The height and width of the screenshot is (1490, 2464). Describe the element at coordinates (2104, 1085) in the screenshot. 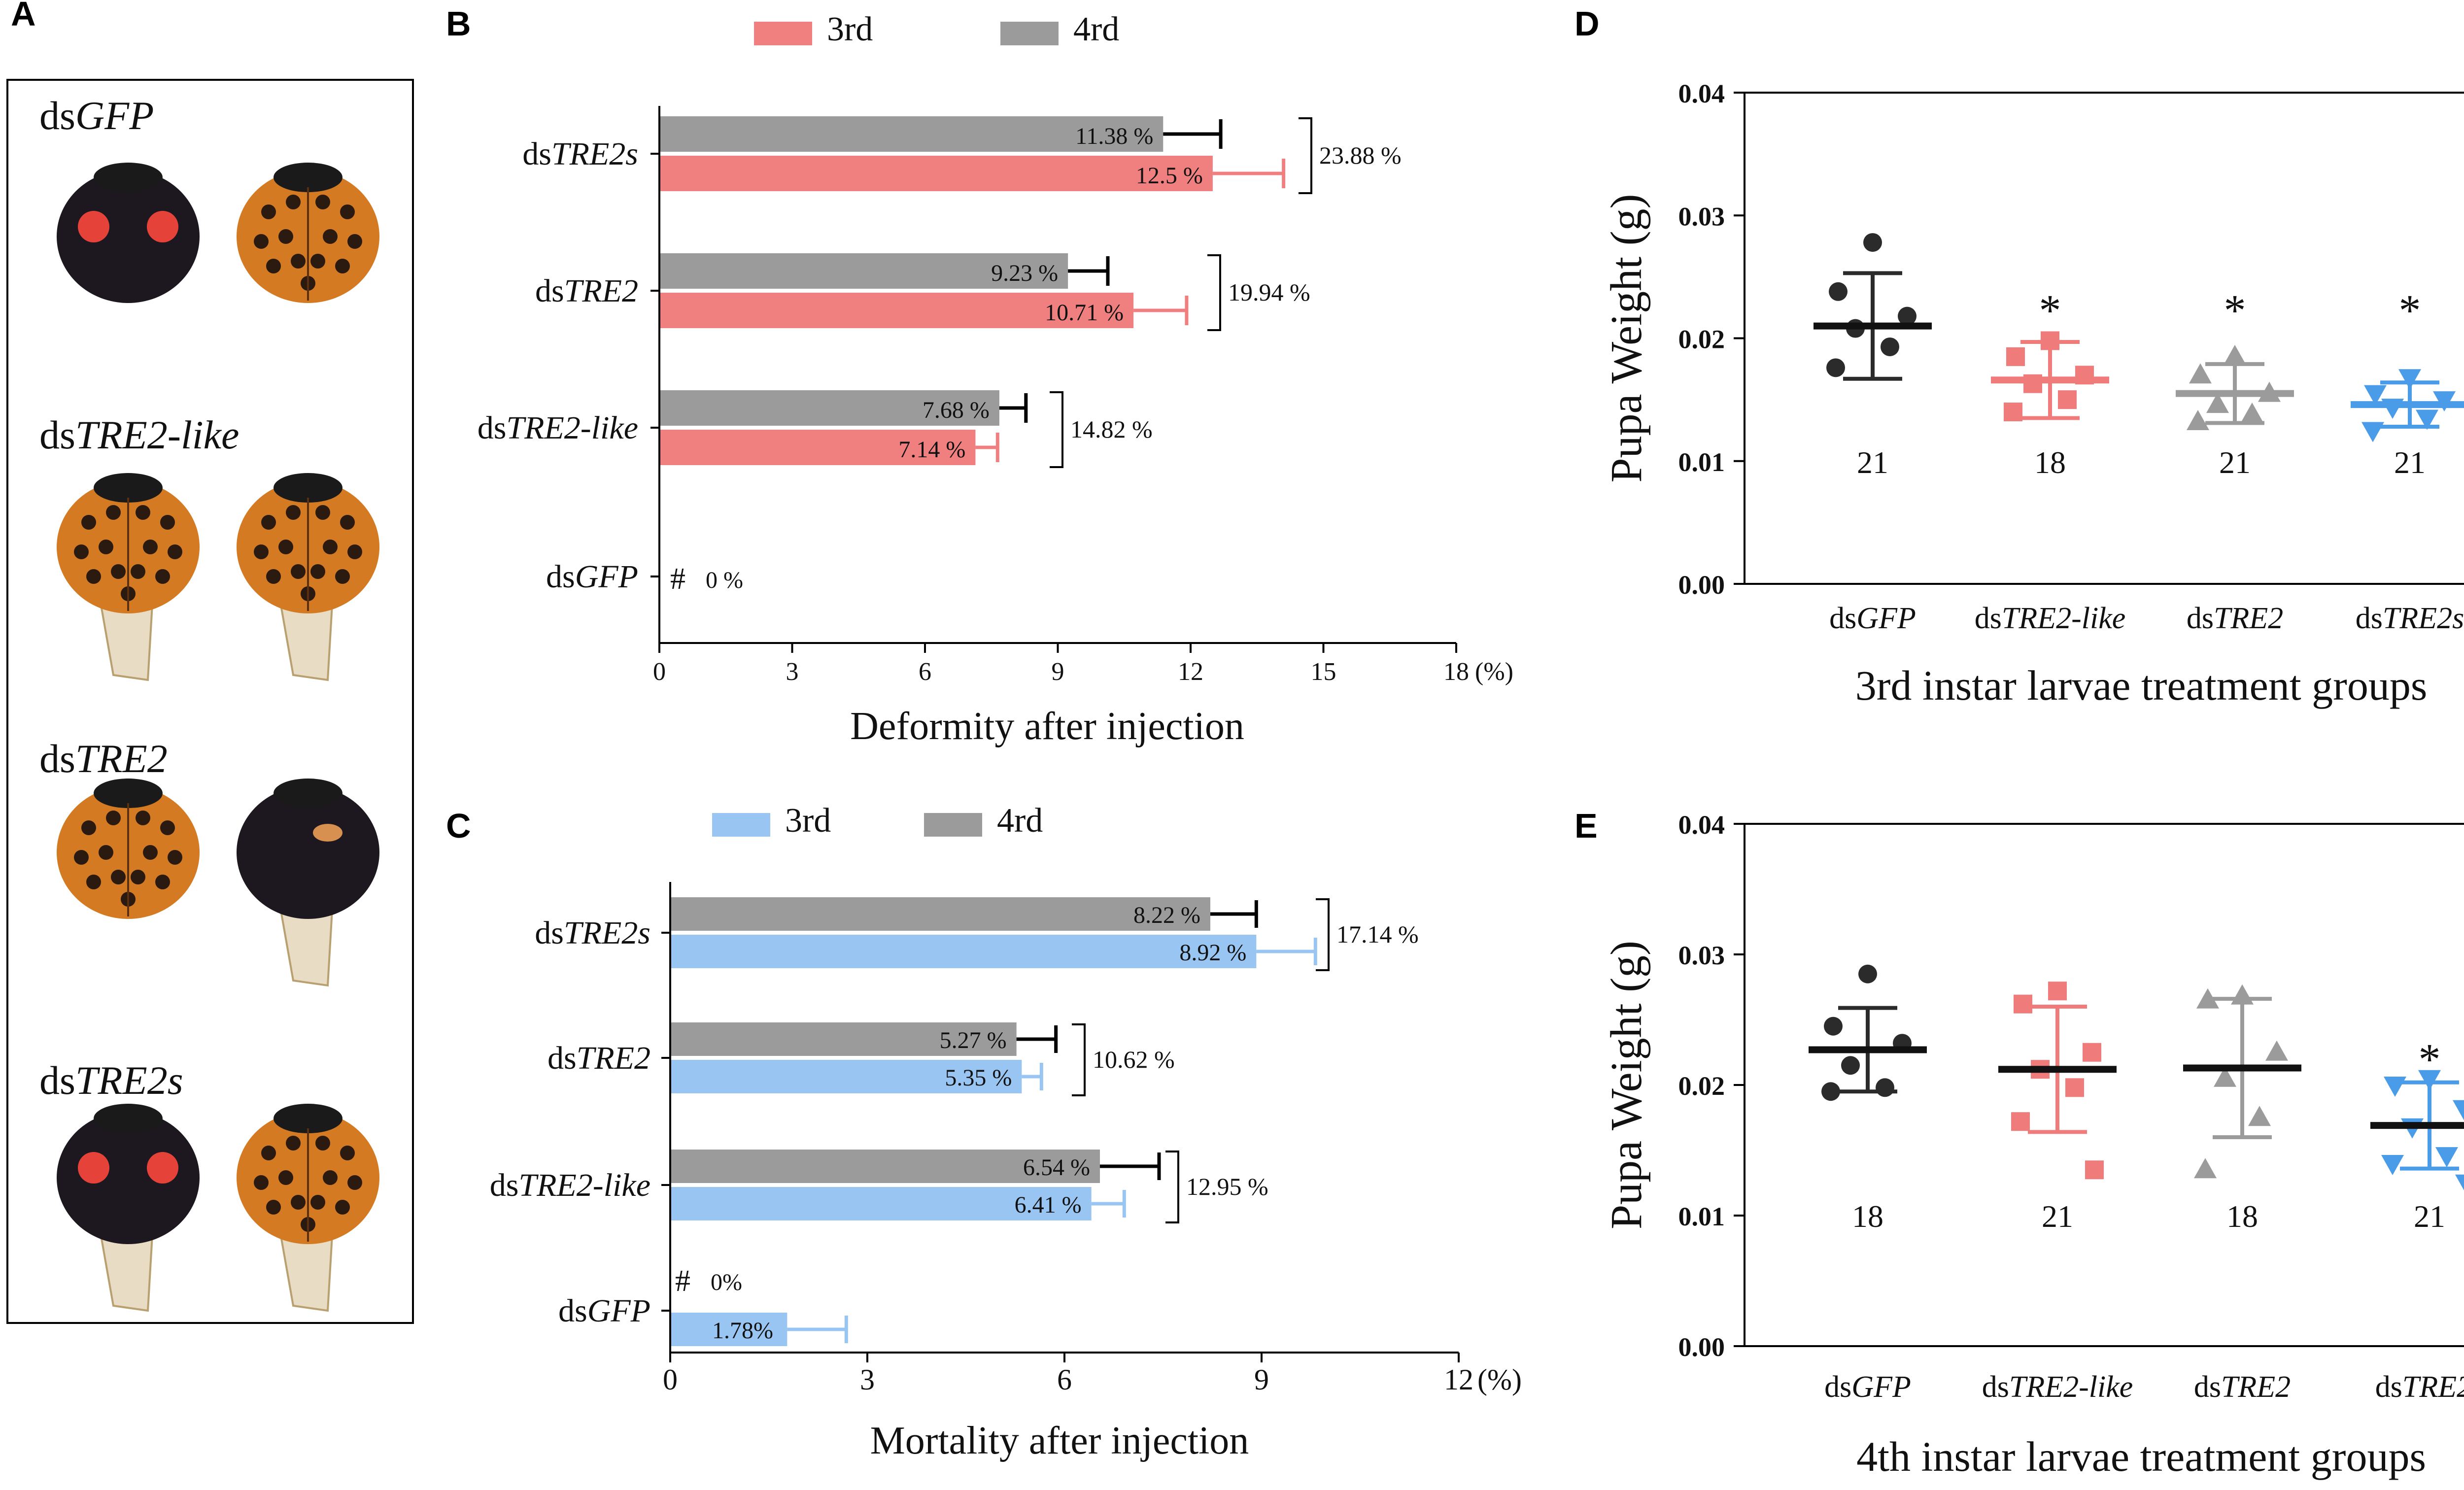

I see `plot-frame` at that location.